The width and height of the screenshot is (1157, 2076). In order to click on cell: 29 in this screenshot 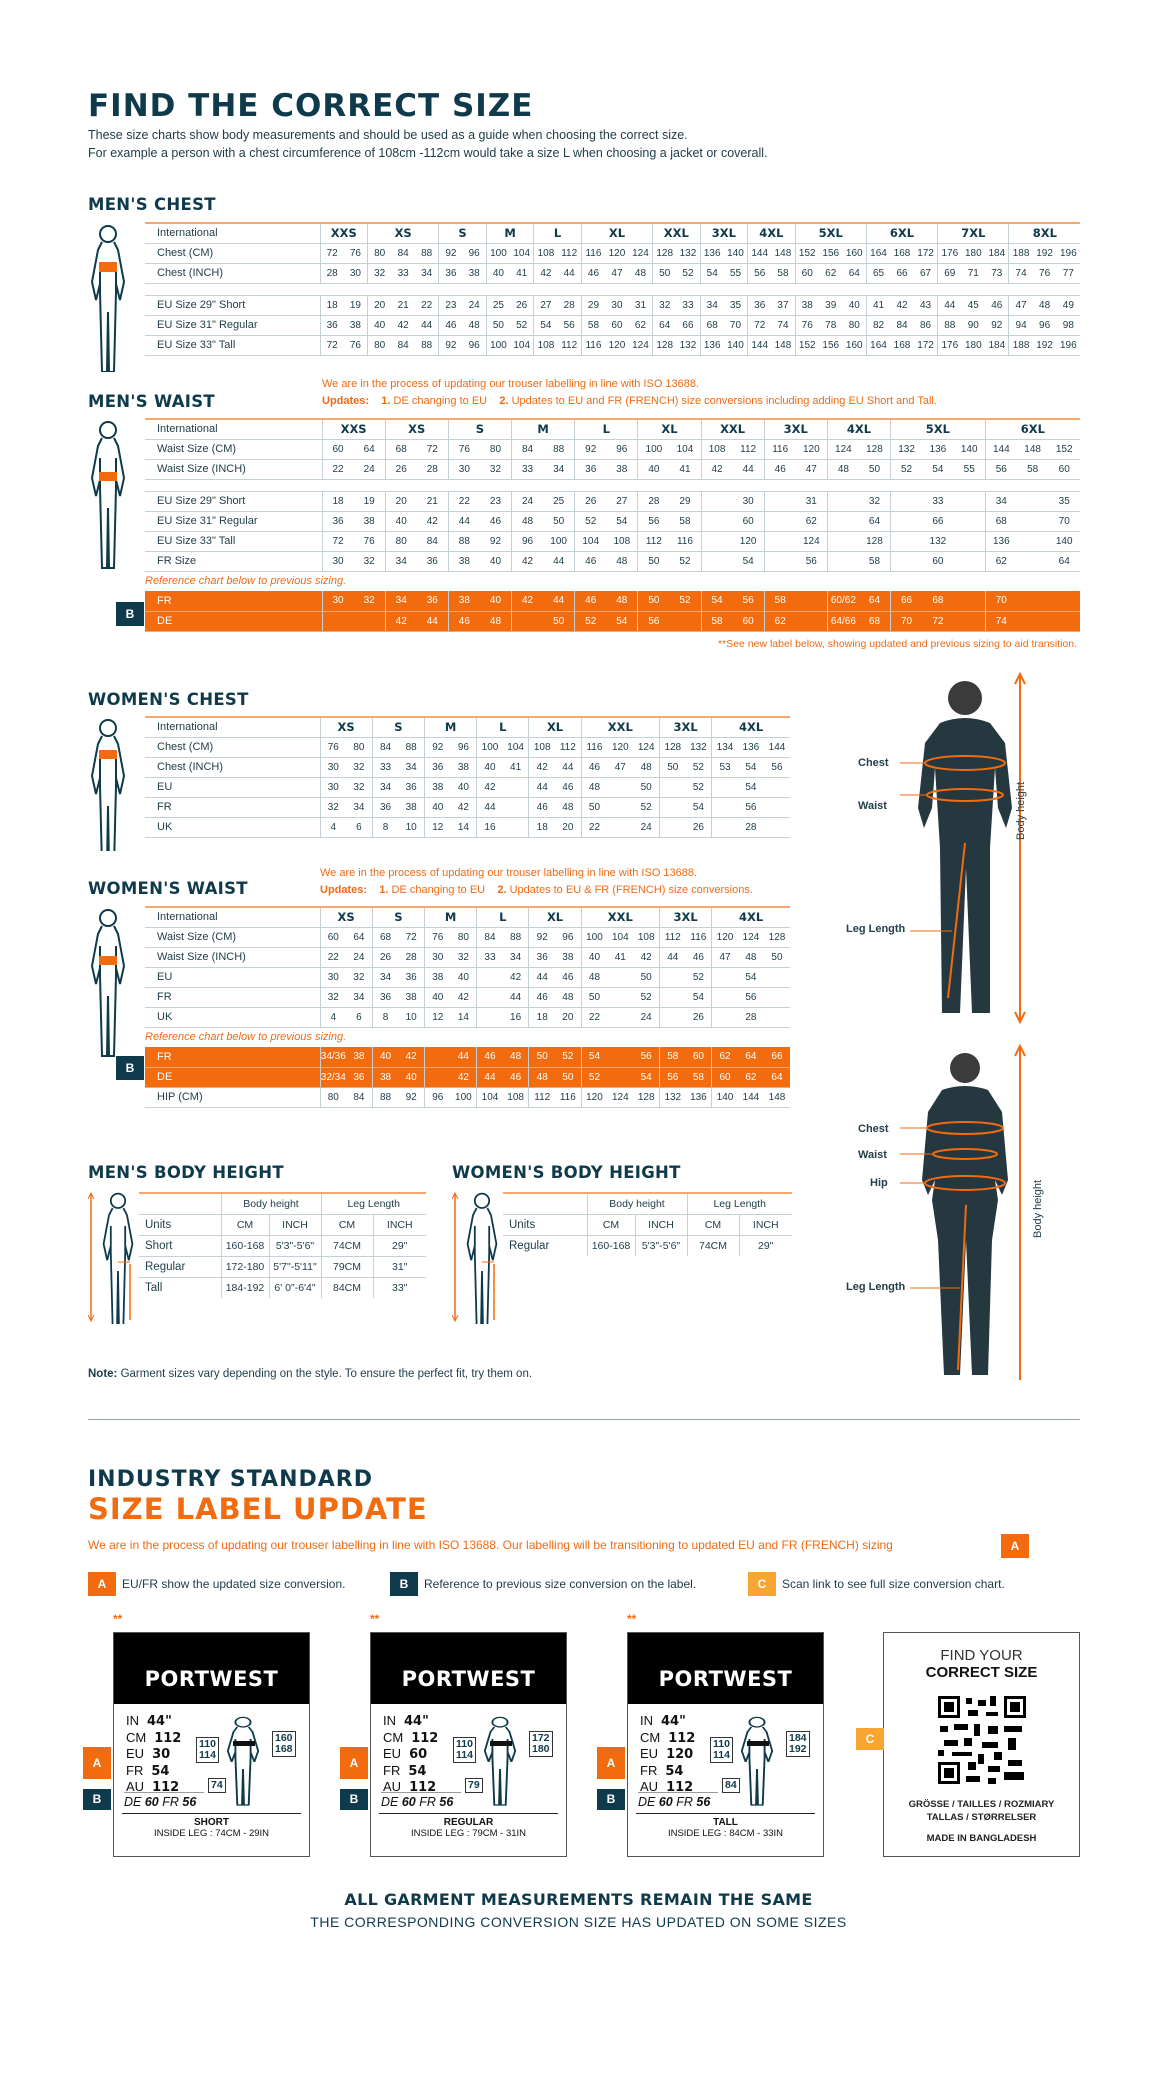, I will do `click(593, 305)`.